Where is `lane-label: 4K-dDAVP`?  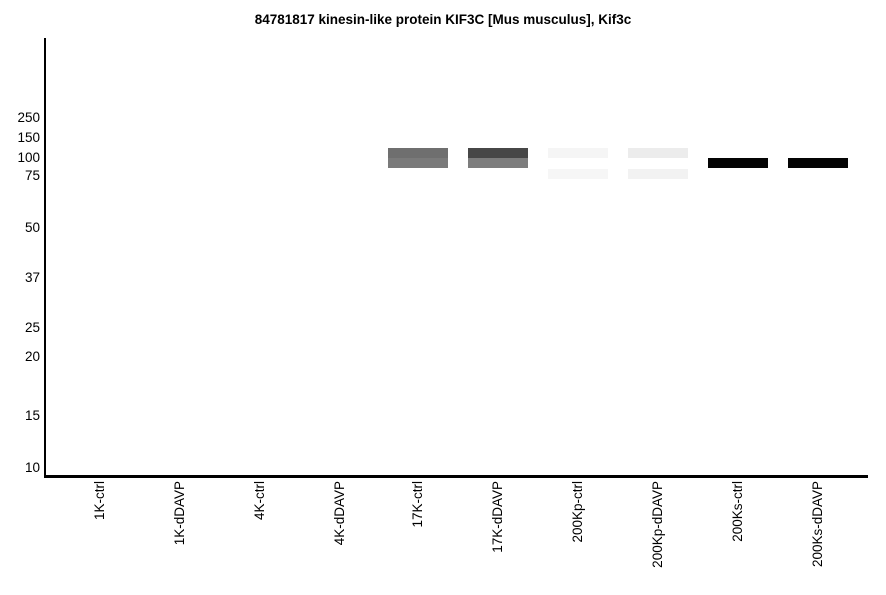
lane-label: 4K-dDAVP is located at coordinates (339, 513).